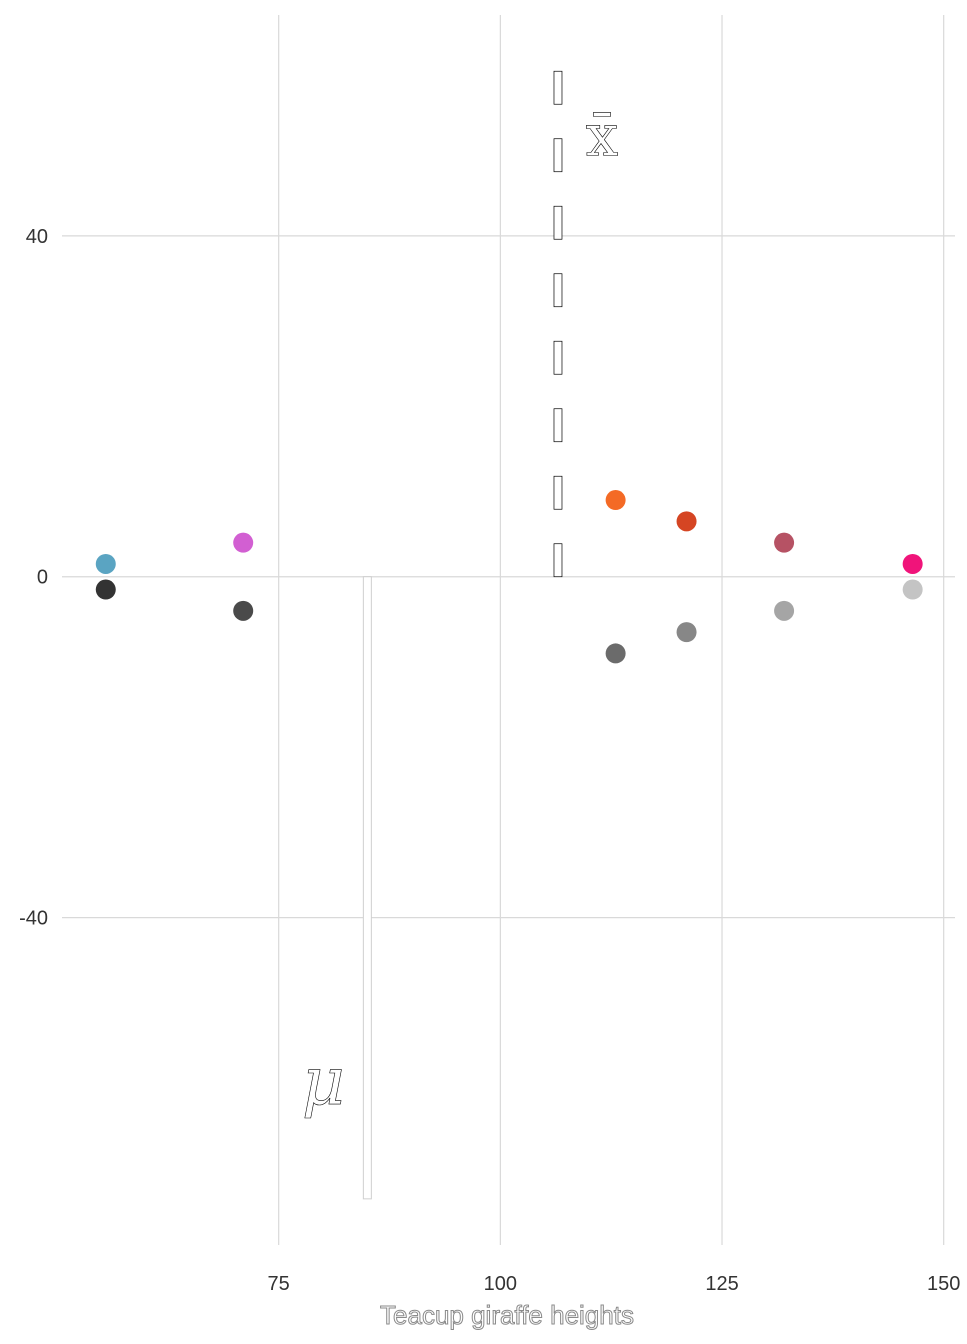 The image size is (967, 1344). I want to click on x-bar-symbol: x̄, so click(602, 135).